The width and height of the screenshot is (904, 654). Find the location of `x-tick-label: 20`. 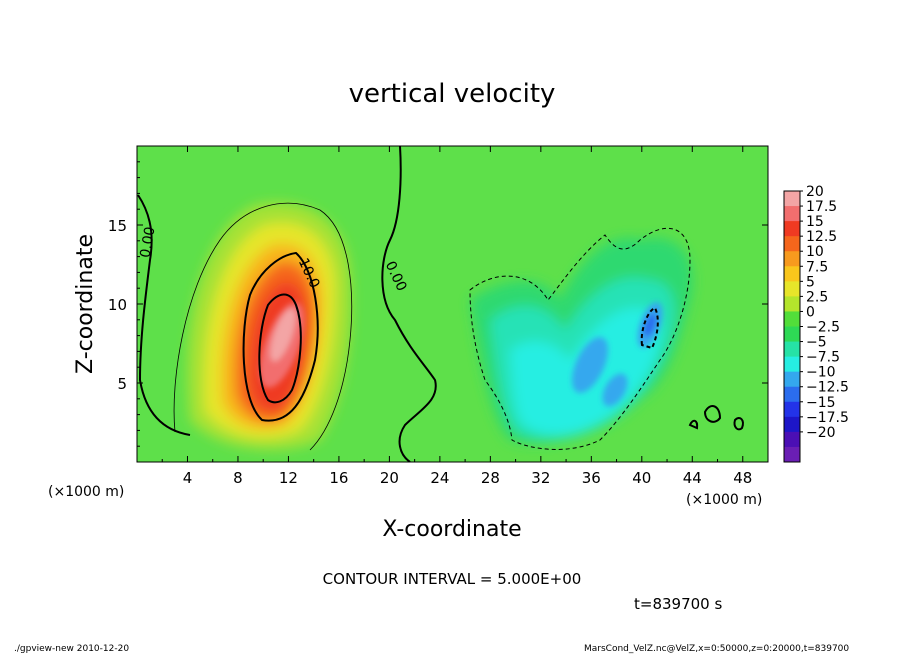

x-tick-label: 20 is located at coordinates (389, 478).